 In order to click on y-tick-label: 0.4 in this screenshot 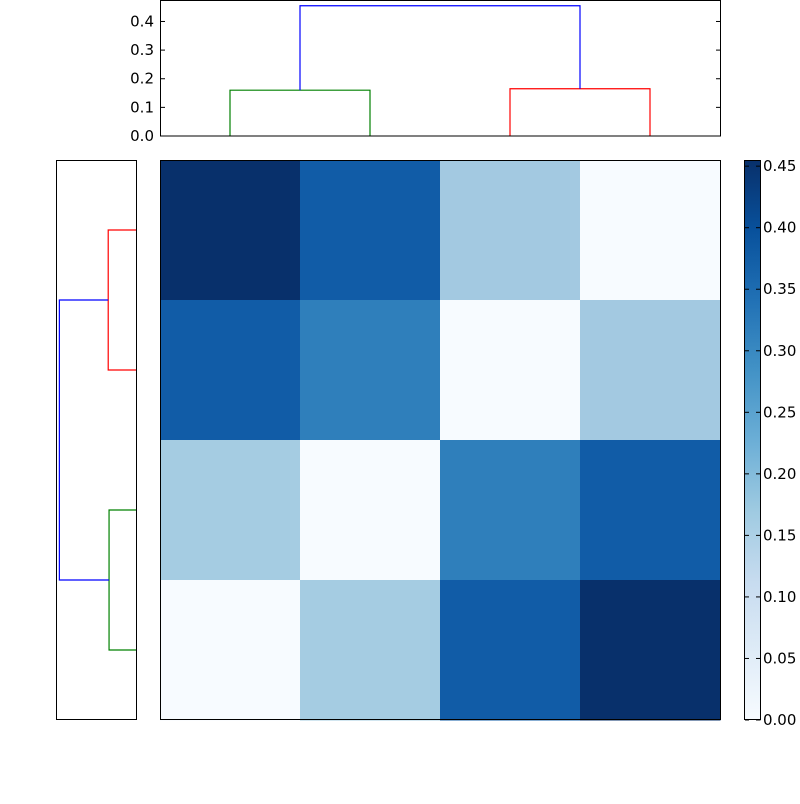, I will do `click(142, 21)`.